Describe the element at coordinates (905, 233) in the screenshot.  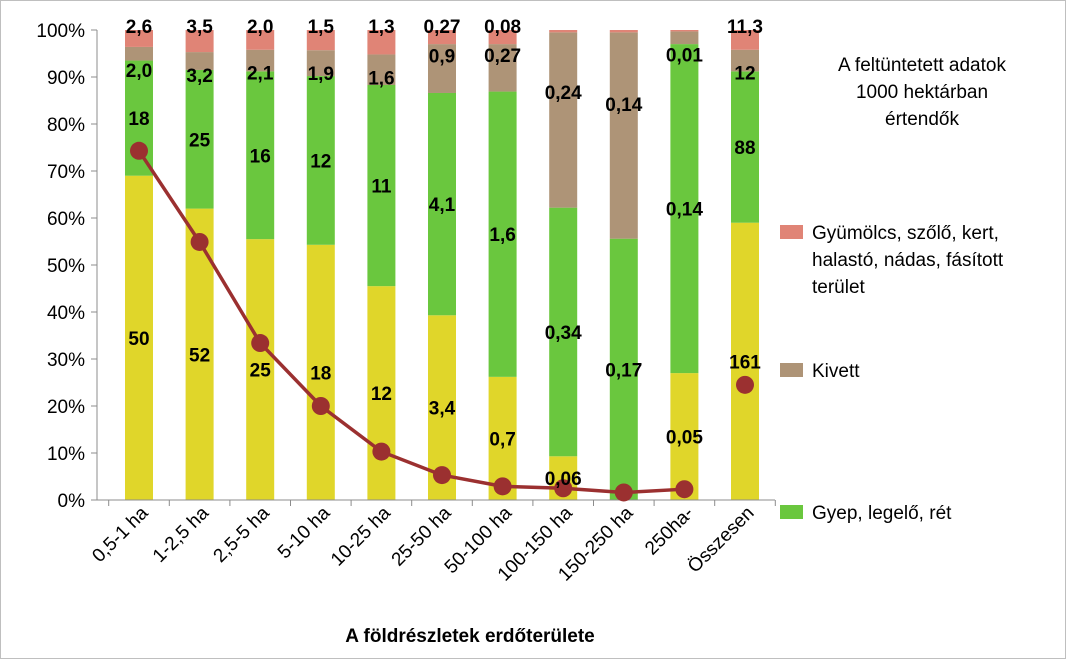
I see `legend-label-gyumolcs: Gyümölcs, szőlő, kert,` at that location.